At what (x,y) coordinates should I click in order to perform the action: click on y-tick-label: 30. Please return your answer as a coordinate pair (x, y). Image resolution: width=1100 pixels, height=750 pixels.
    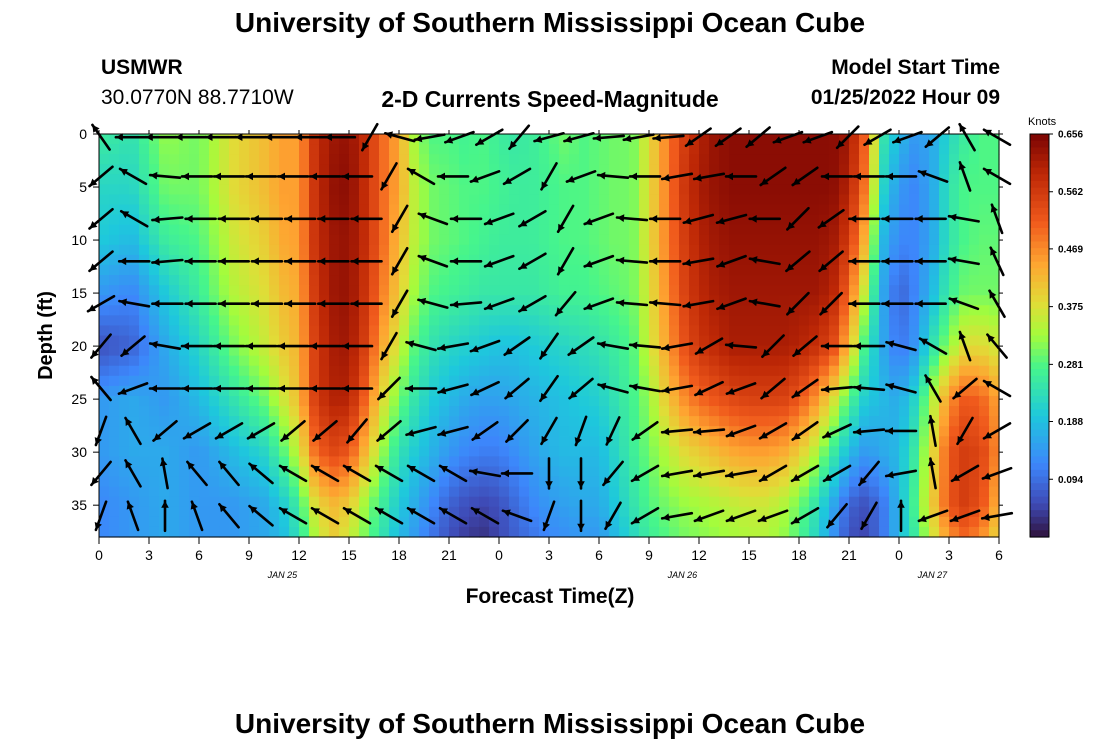
    Looking at the image, I should click on (79, 452).